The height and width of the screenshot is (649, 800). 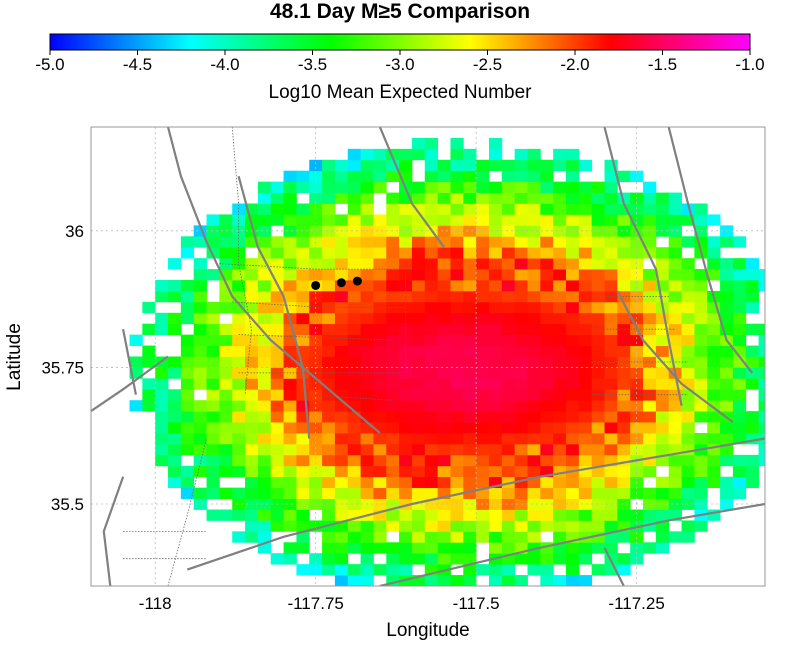 I want to click on boundary-line, so click(x=347, y=397).